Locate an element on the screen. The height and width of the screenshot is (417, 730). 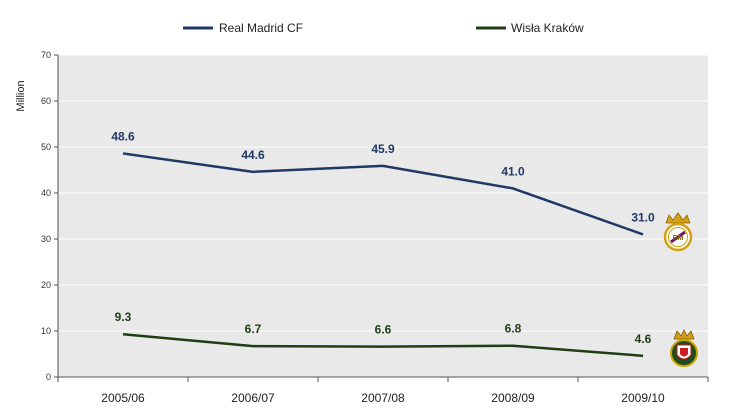
legend-label-real-madrid: Real Madrid CF is located at coordinates (261, 28).